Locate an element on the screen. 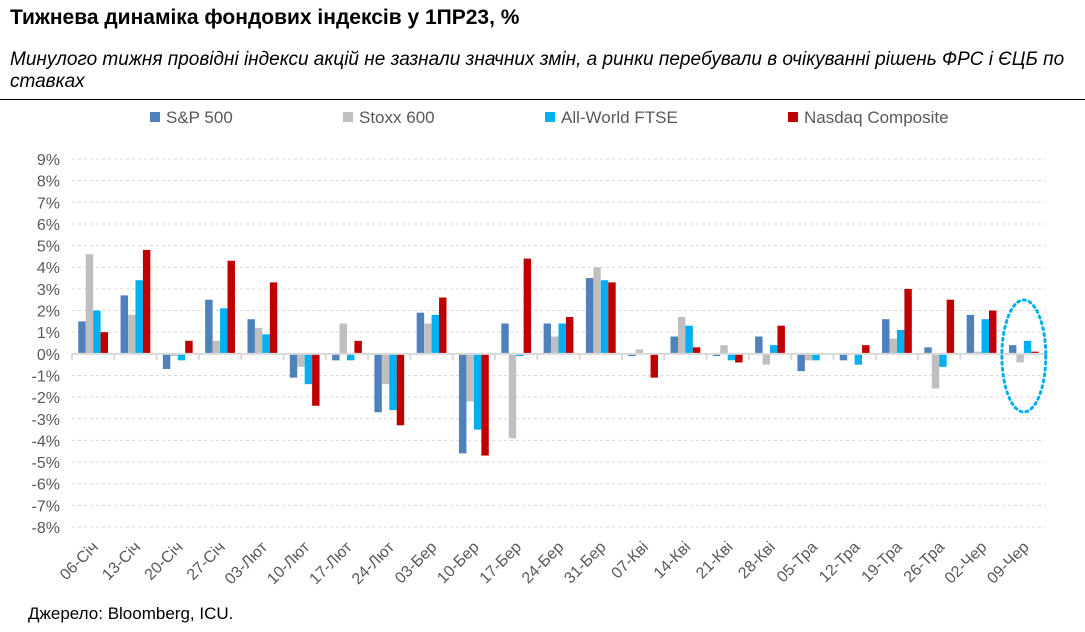 This screenshot has width=1085, height=632. y-tick-label: 3% is located at coordinates (48, 290).